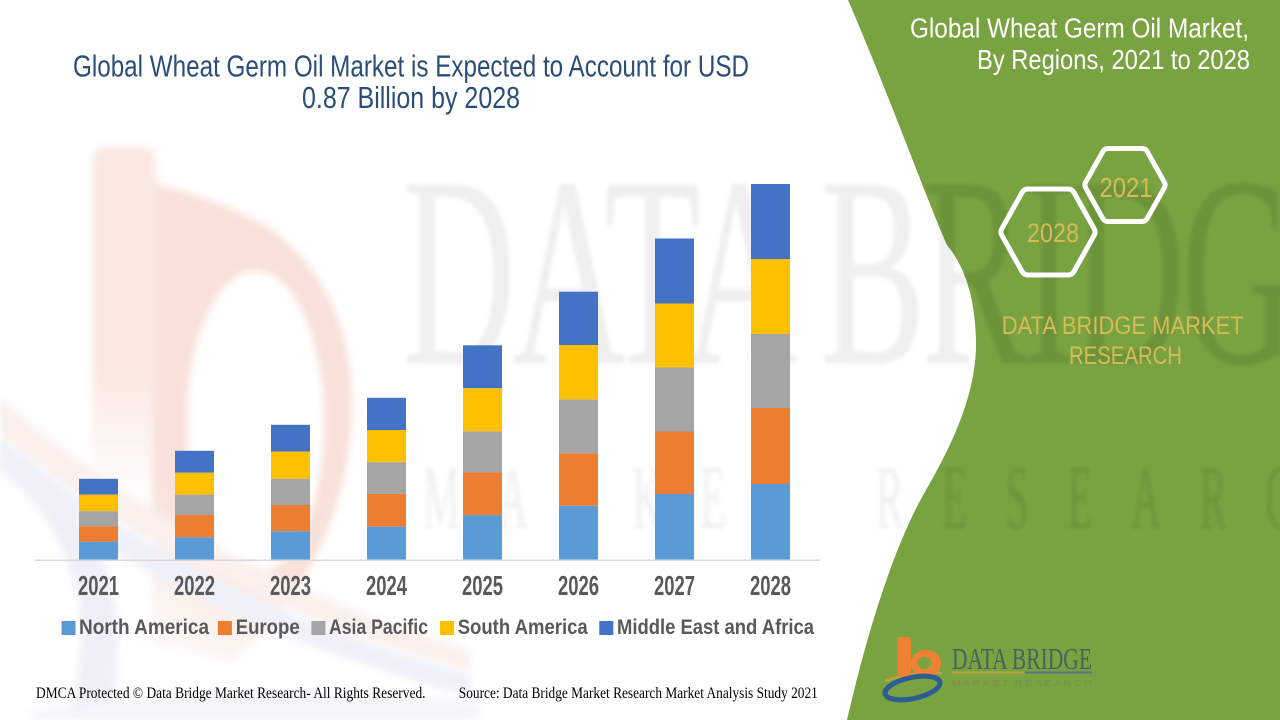  I want to click on svg-text: Global Wheat Germ Oil Market,, so click(1079, 28).